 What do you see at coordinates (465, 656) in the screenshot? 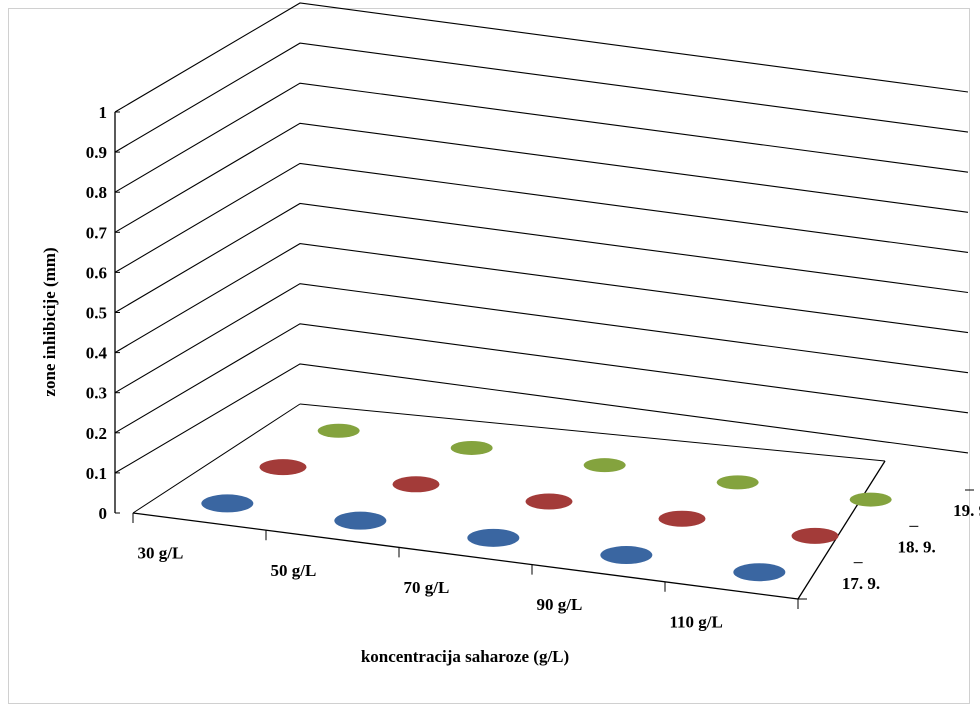
I see `x-axis-title: koncentracija saharoze (g/L)` at bounding box center [465, 656].